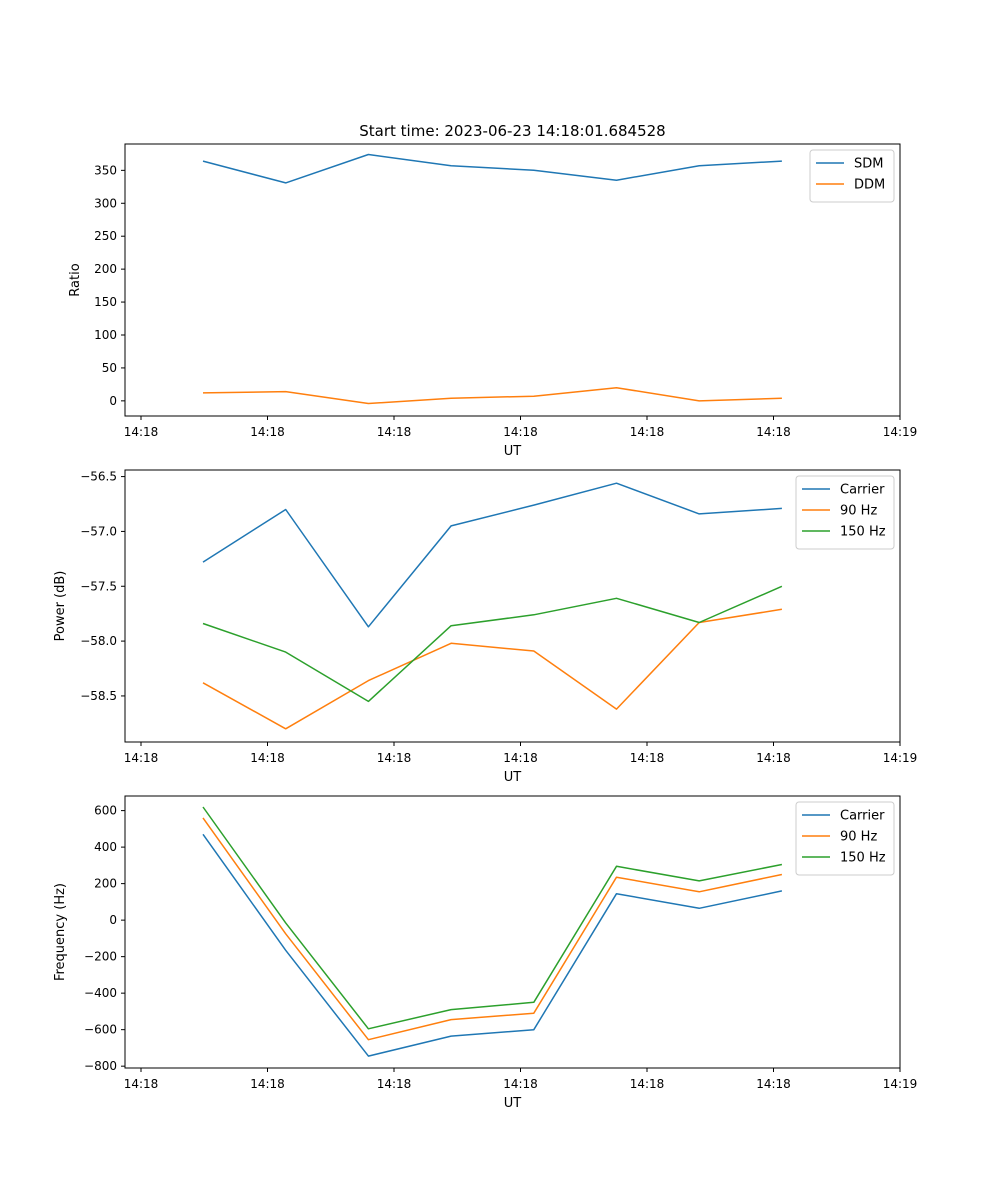  What do you see at coordinates (512, 131) in the screenshot?
I see `chart-title: Start time: 2023-06-23 14:18:01.684528` at bounding box center [512, 131].